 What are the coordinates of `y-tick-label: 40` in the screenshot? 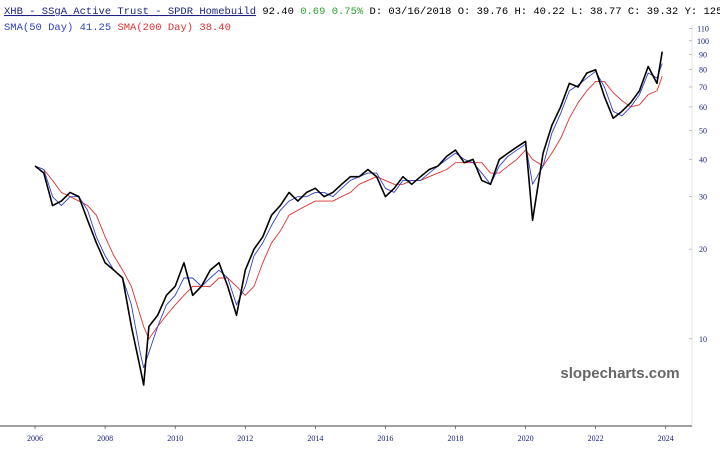 It's located at (703, 159).